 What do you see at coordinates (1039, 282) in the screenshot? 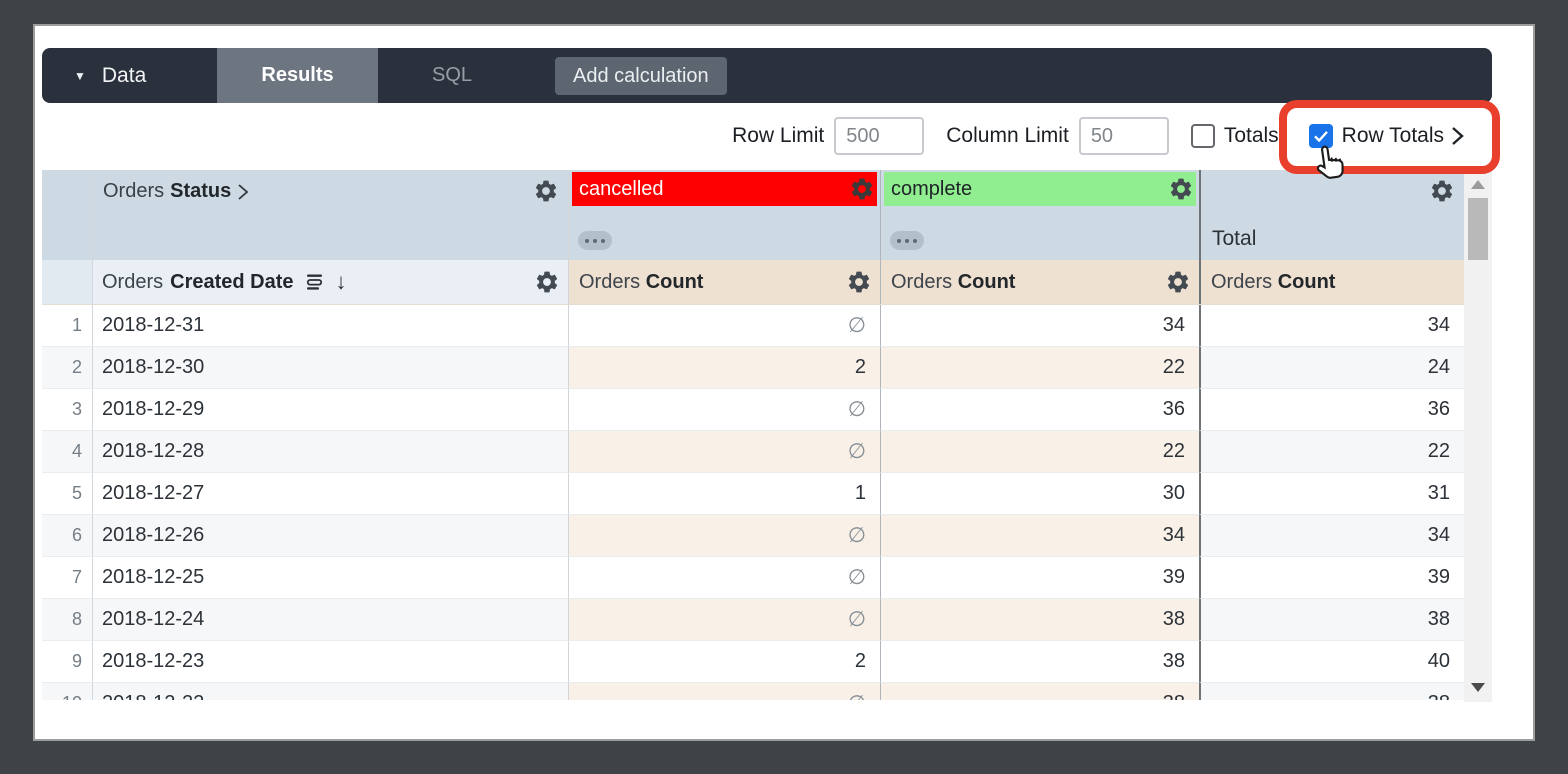
I see `complete-count-header: Orders Count` at bounding box center [1039, 282].